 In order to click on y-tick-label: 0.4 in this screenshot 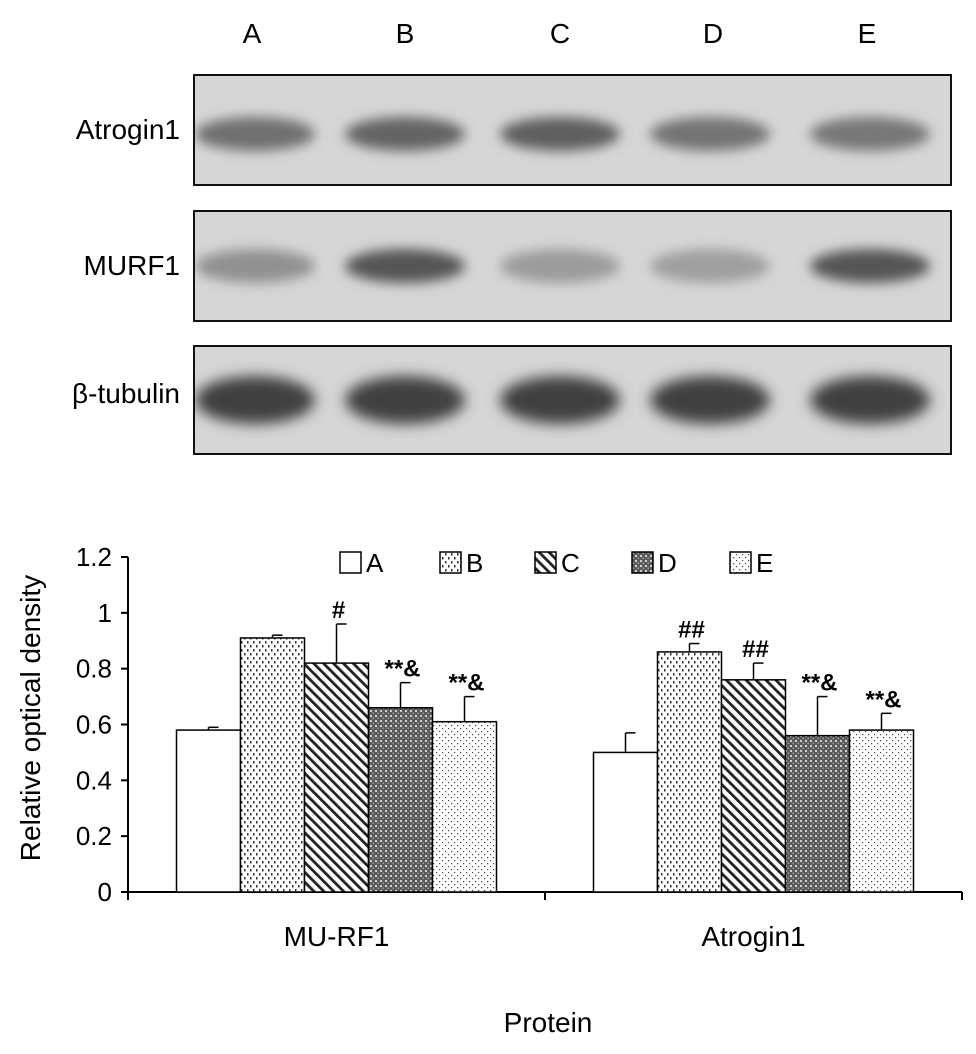, I will do `click(94, 780)`.